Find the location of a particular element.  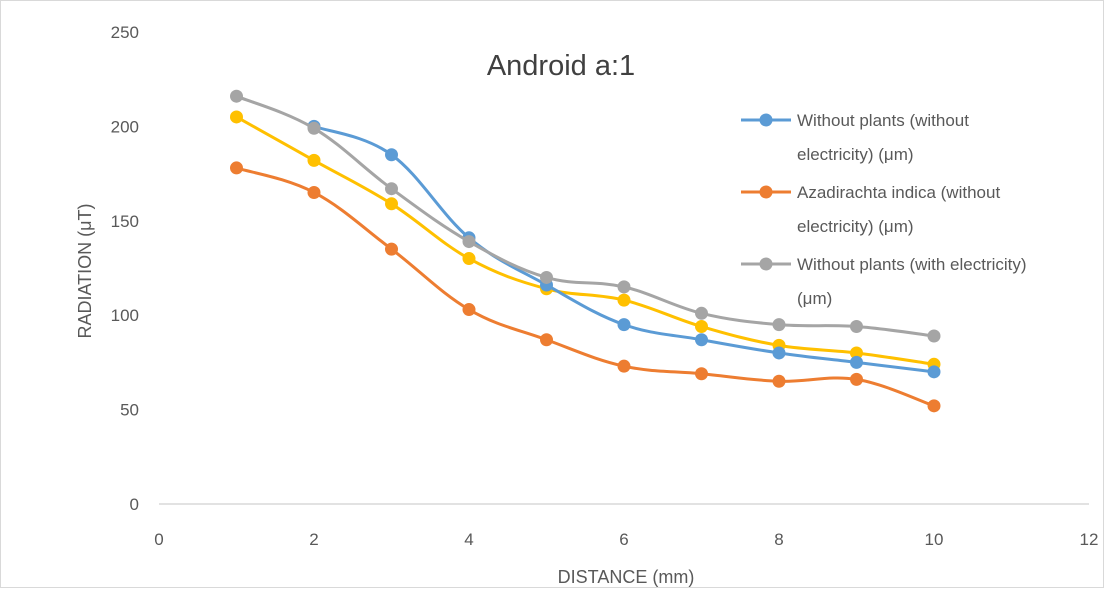

y-tick-labels: 0 50 100 150 200 250 is located at coordinates (125, 268).